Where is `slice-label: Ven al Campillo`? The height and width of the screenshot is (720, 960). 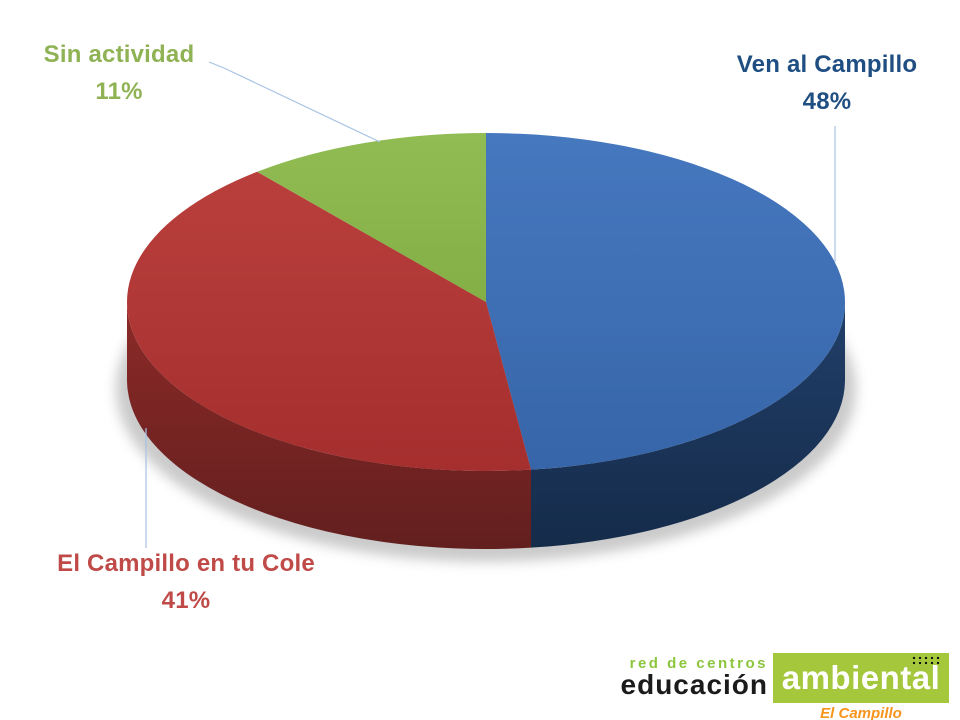
slice-label: Ven al Campillo is located at coordinates (827, 64).